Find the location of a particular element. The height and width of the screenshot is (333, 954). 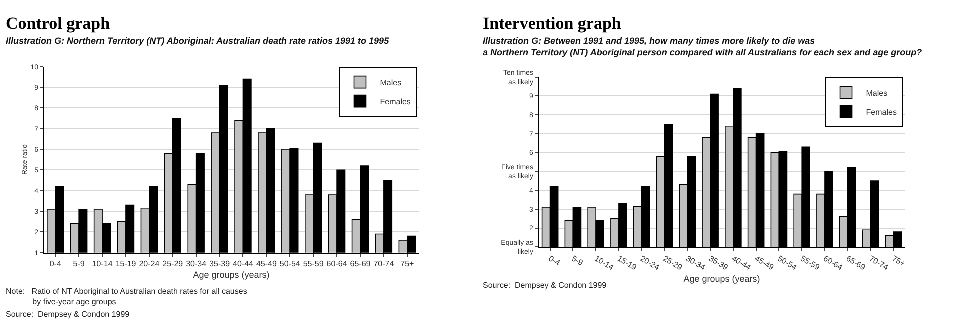

x-tick-label: 70-74 is located at coordinates (384, 263).